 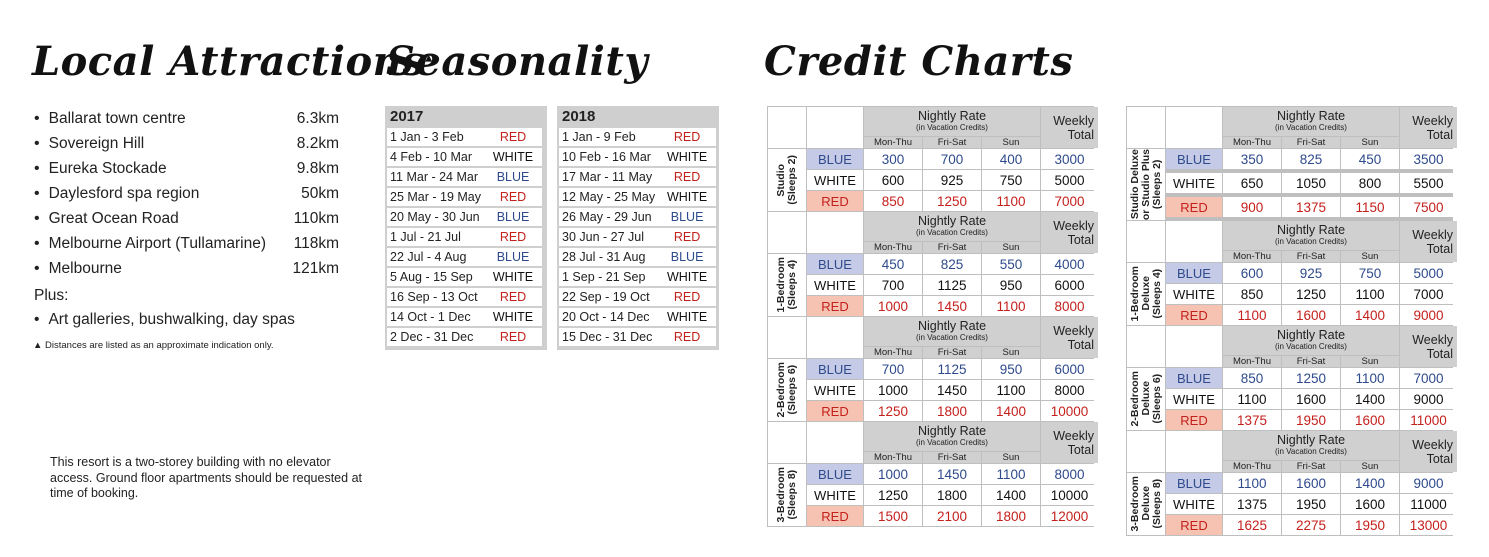 What do you see at coordinates (952, 159) in the screenshot?
I see `credit-value: 700` at bounding box center [952, 159].